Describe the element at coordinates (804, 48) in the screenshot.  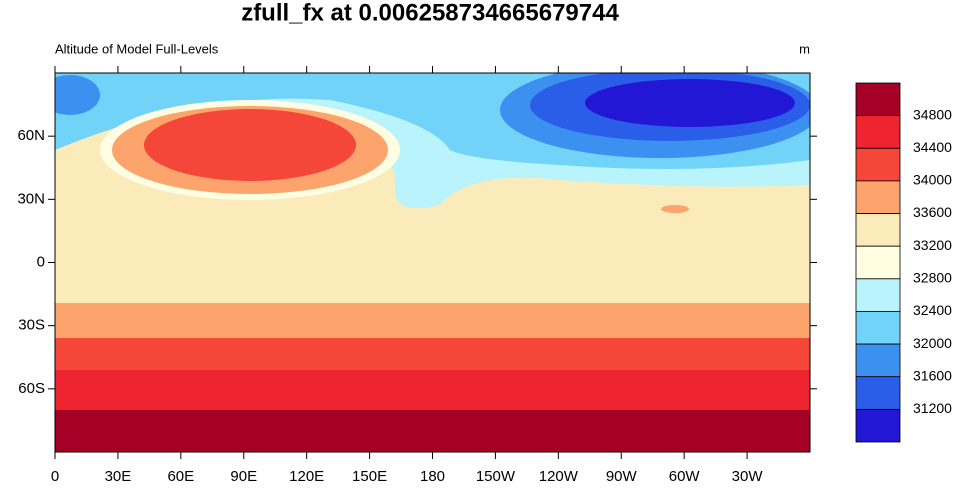
I see `right-string: m` at that location.